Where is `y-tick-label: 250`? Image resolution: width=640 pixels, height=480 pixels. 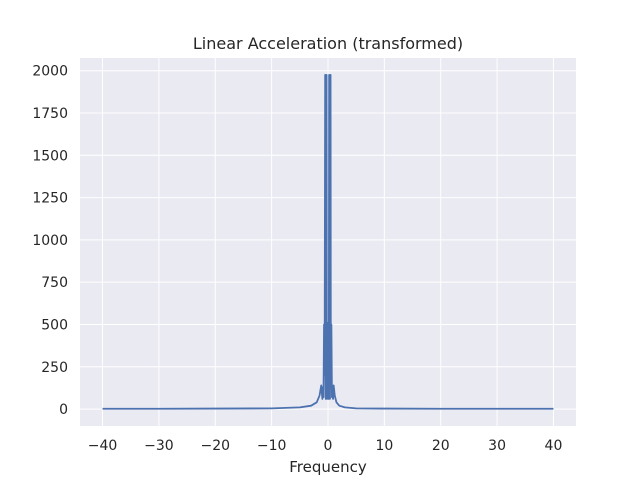
y-tick-label: 250 is located at coordinates (54, 368).